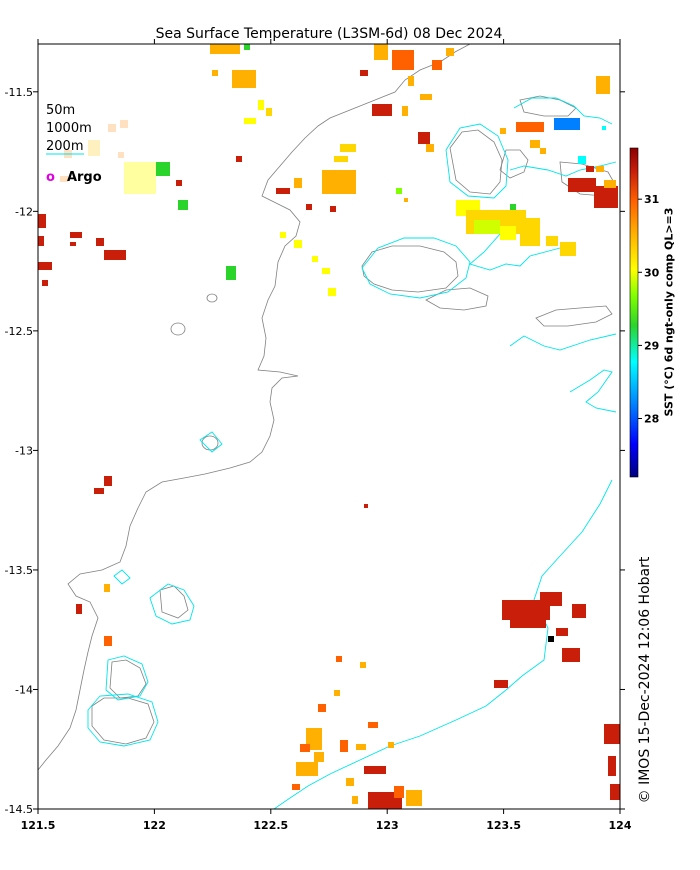 The height and width of the screenshot is (870, 700). What do you see at coordinates (634, 312) in the screenshot?
I see `colorbar` at bounding box center [634, 312].